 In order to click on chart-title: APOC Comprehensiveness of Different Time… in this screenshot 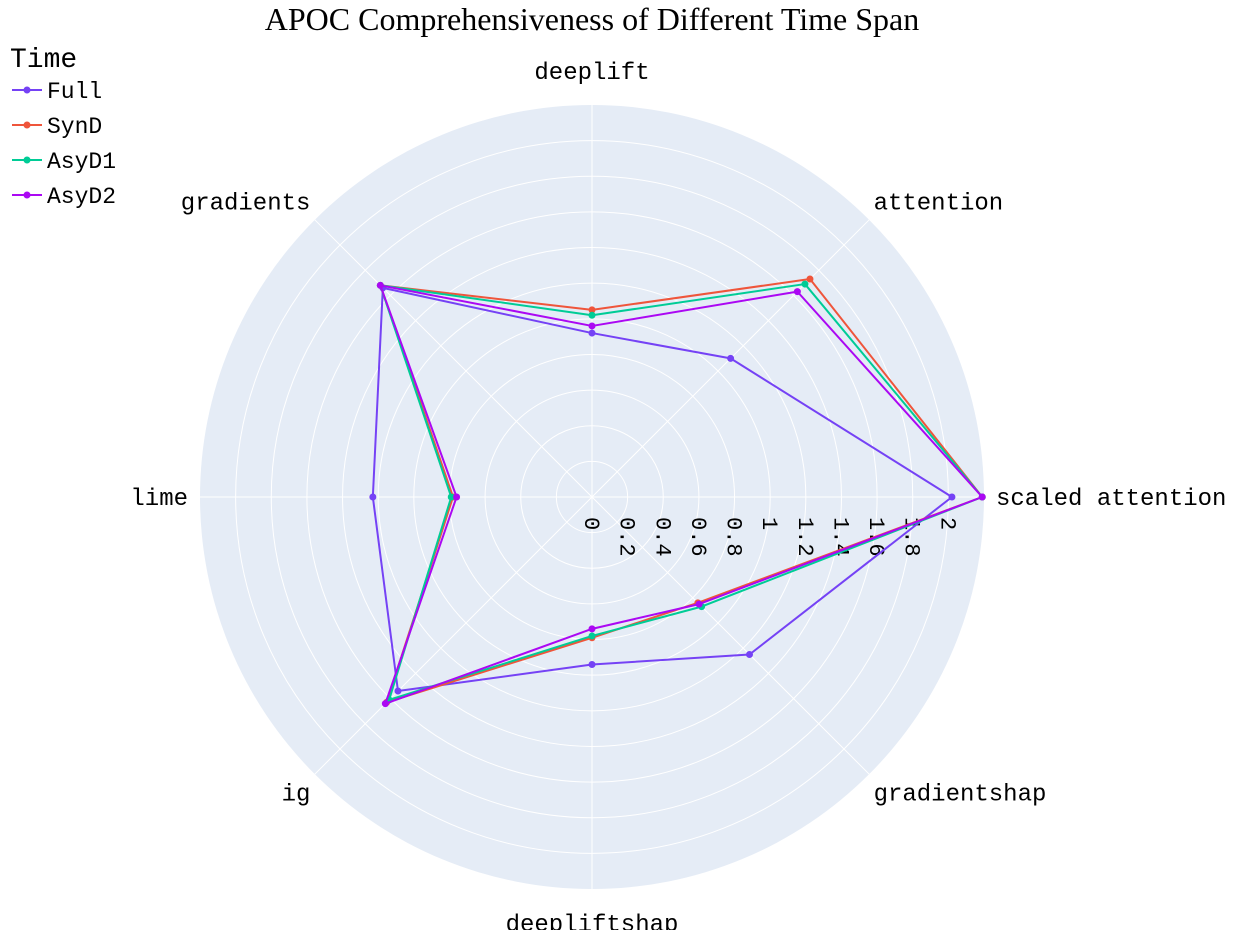, I will do `click(592, 19)`.